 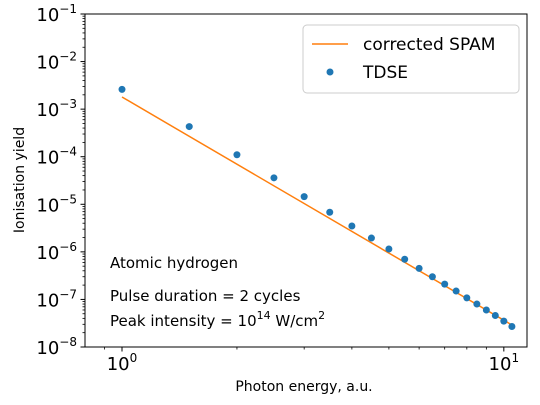 What do you see at coordinates (205, 296) in the screenshot?
I see `annotation-pulse: Pulse duration = 2 cycles` at bounding box center [205, 296].